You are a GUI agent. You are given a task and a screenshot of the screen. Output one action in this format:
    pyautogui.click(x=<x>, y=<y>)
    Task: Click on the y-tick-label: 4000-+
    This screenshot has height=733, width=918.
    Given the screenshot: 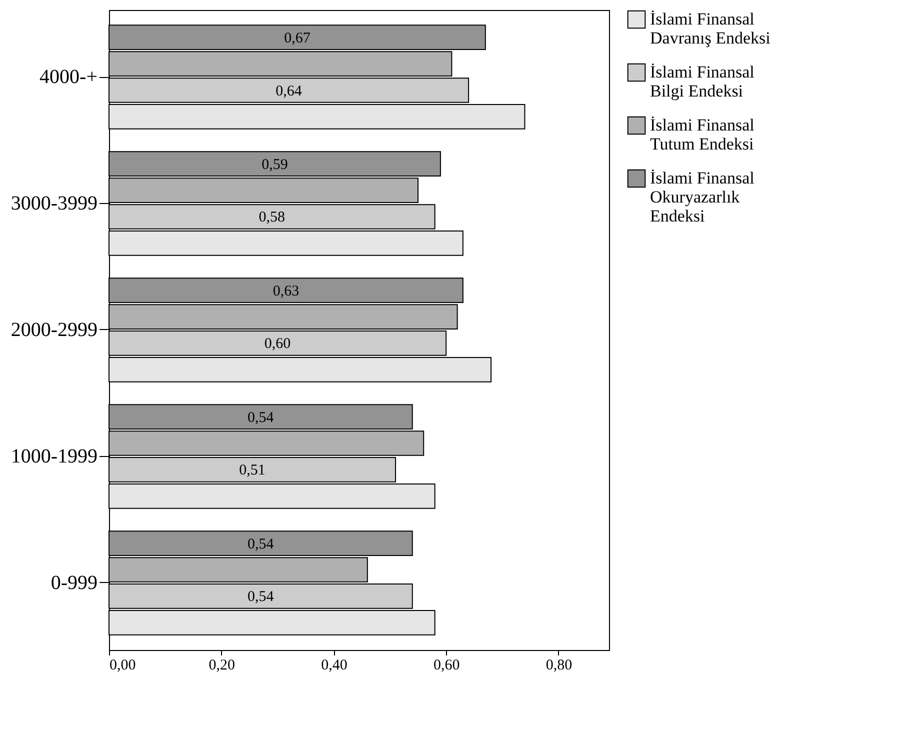 What is the action you would take?
    pyautogui.click(x=69, y=77)
    